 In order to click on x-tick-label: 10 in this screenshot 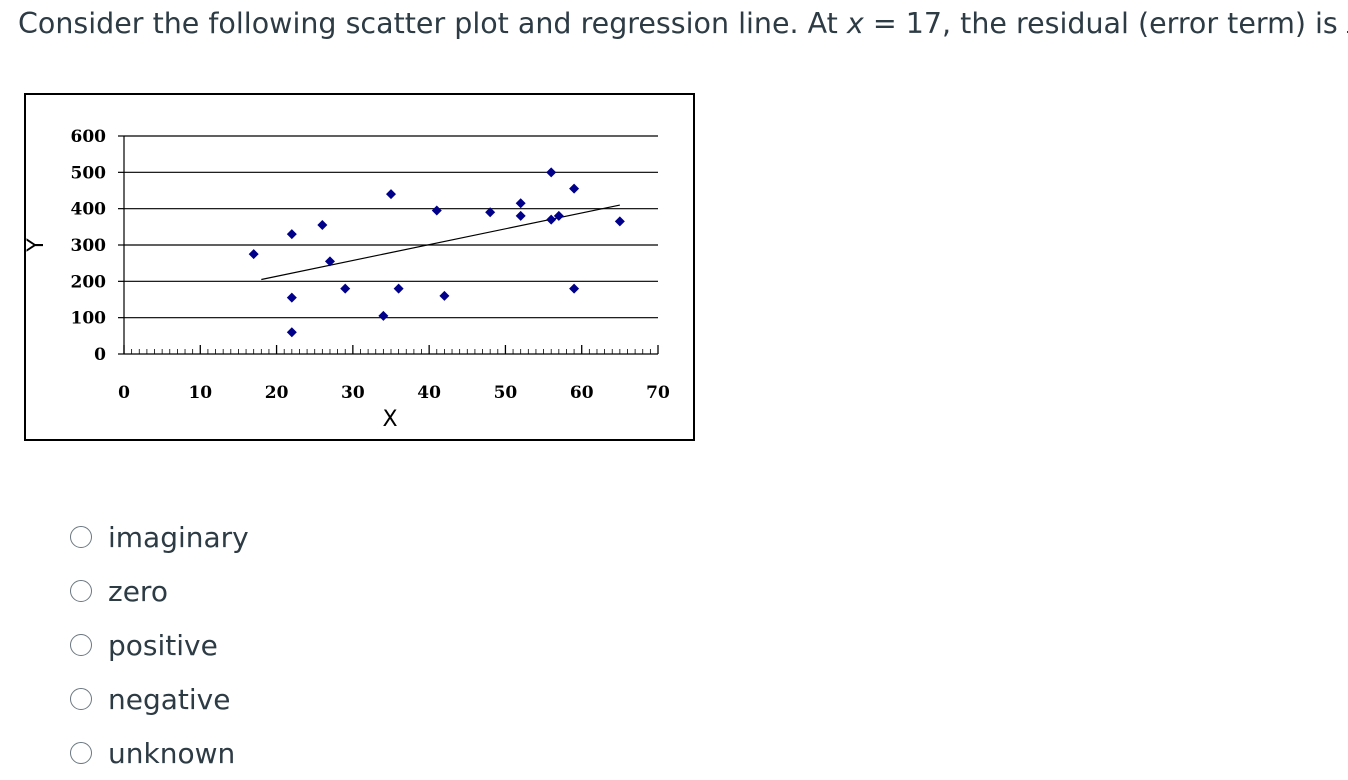, I will do `click(200, 393)`.